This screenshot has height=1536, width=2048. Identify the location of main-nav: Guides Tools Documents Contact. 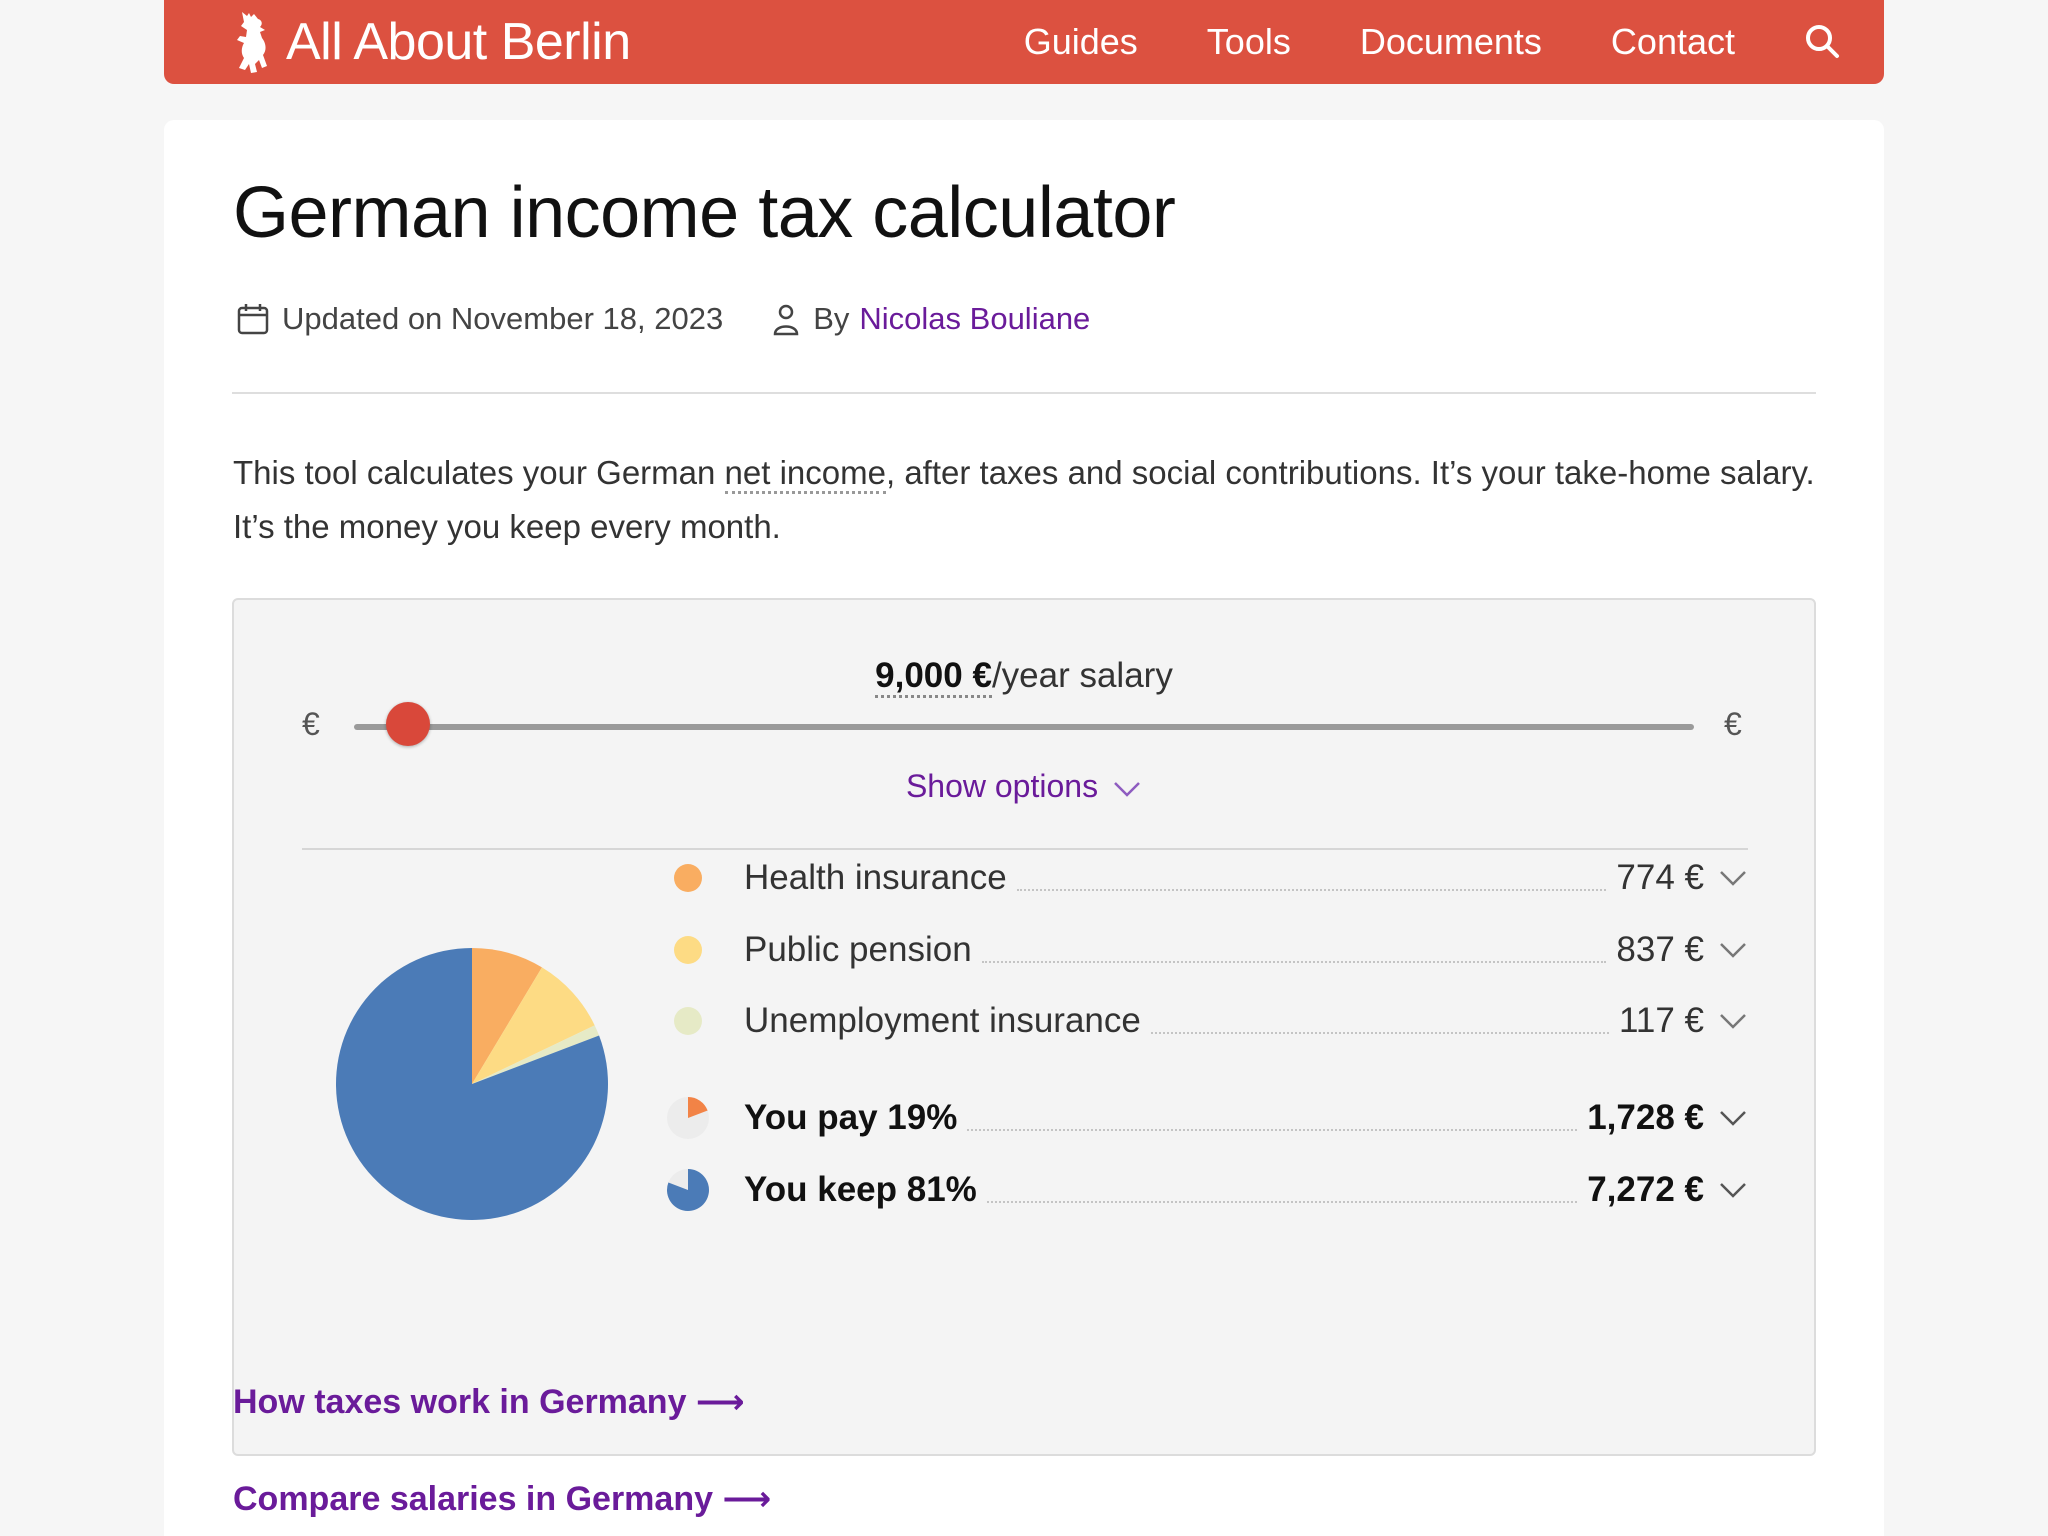
(1434, 42).